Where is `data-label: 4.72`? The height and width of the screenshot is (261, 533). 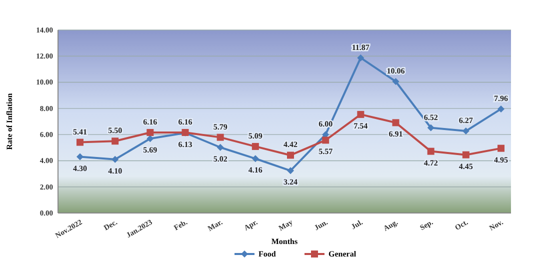
data-label: 4.72 is located at coordinates (431, 163).